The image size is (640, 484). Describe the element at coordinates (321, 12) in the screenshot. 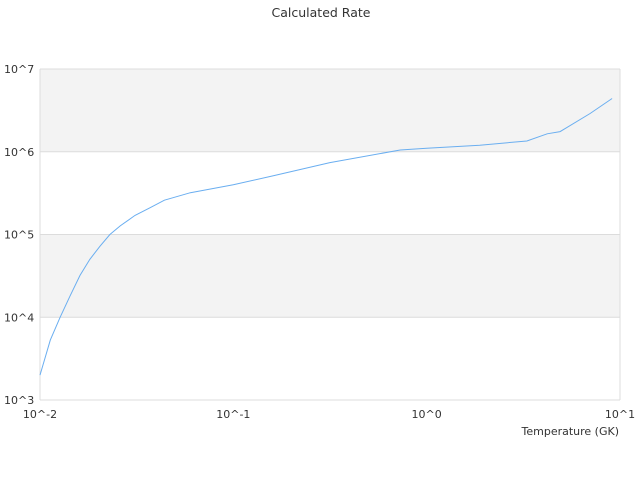

I see `chart-title: Calculated Rate` at that location.